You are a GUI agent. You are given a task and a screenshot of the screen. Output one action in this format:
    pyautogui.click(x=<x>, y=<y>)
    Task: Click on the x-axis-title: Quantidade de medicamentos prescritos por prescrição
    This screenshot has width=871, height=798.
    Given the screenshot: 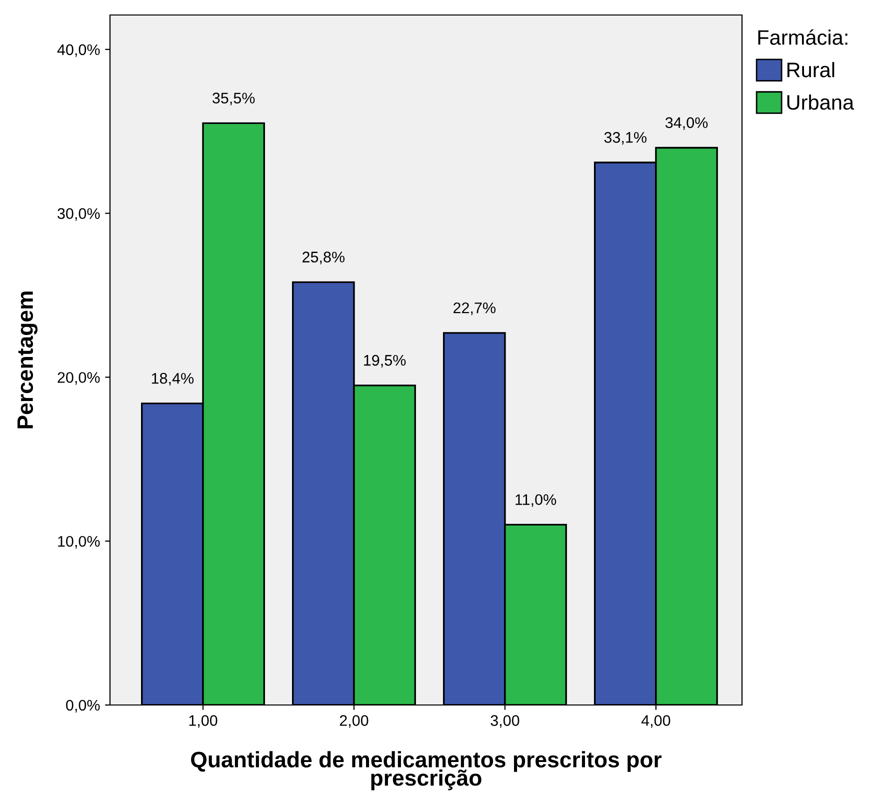 What is the action you would take?
    pyautogui.click(x=426, y=770)
    